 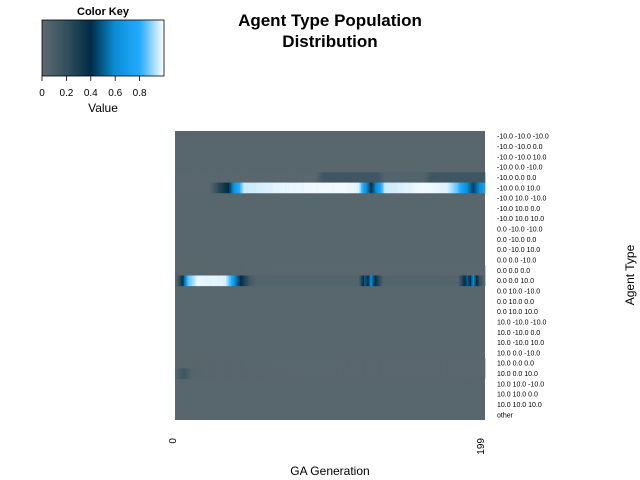 What do you see at coordinates (519, 405) in the screenshot?
I see `row-label: 10.0 10.0 10.0` at bounding box center [519, 405].